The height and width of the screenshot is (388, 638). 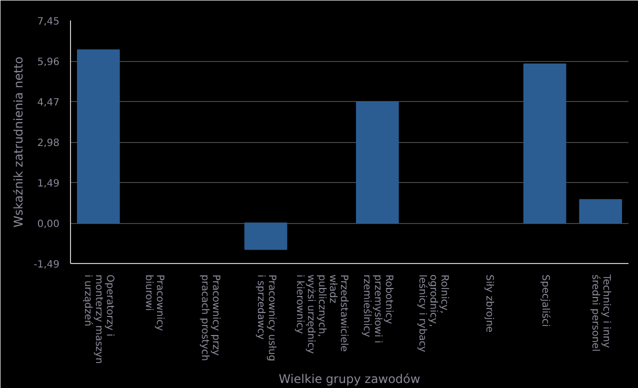 What do you see at coordinates (489, 303) in the screenshot?
I see `x-tick-label: Siły zbrojne` at bounding box center [489, 303].